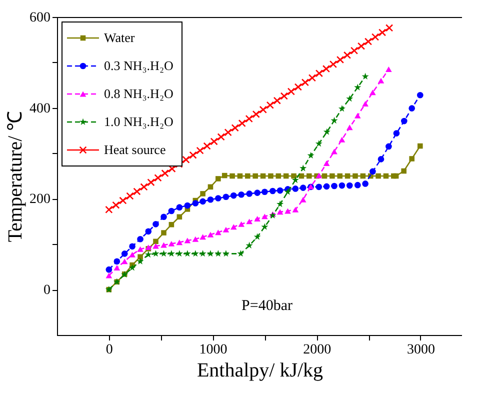 The image size is (499, 400). I want to click on annotation: P=40bar, so click(267, 306).